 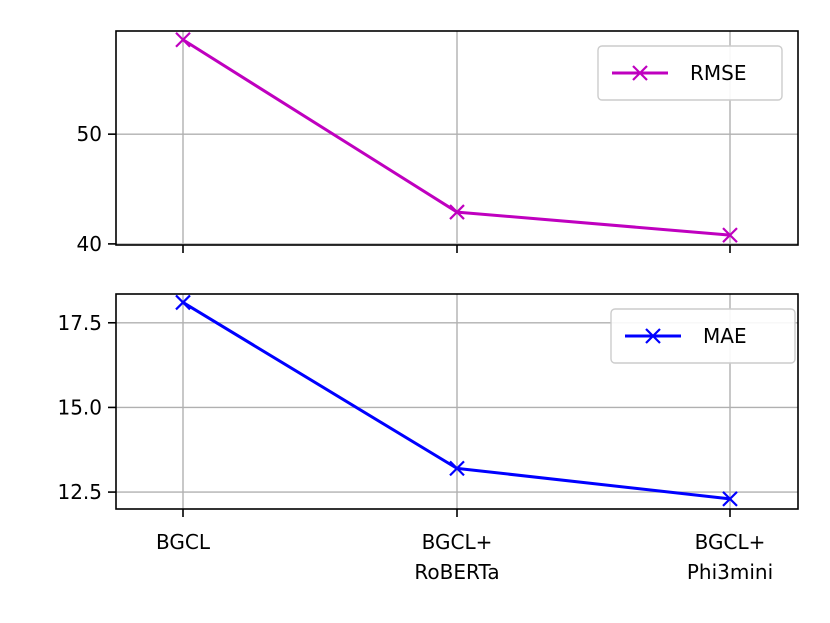 I want to click on legend-label: MAE, so click(x=725, y=336).